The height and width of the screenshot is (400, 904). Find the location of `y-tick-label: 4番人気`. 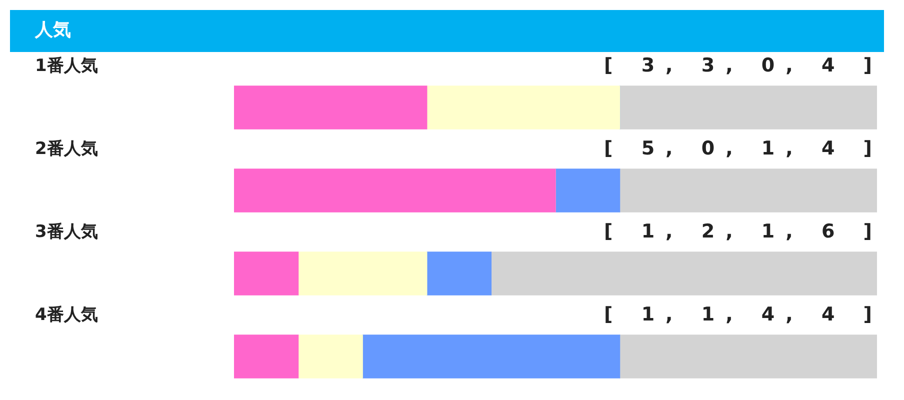

y-tick-label: 4番人気 is located at coordinates (66, 314).